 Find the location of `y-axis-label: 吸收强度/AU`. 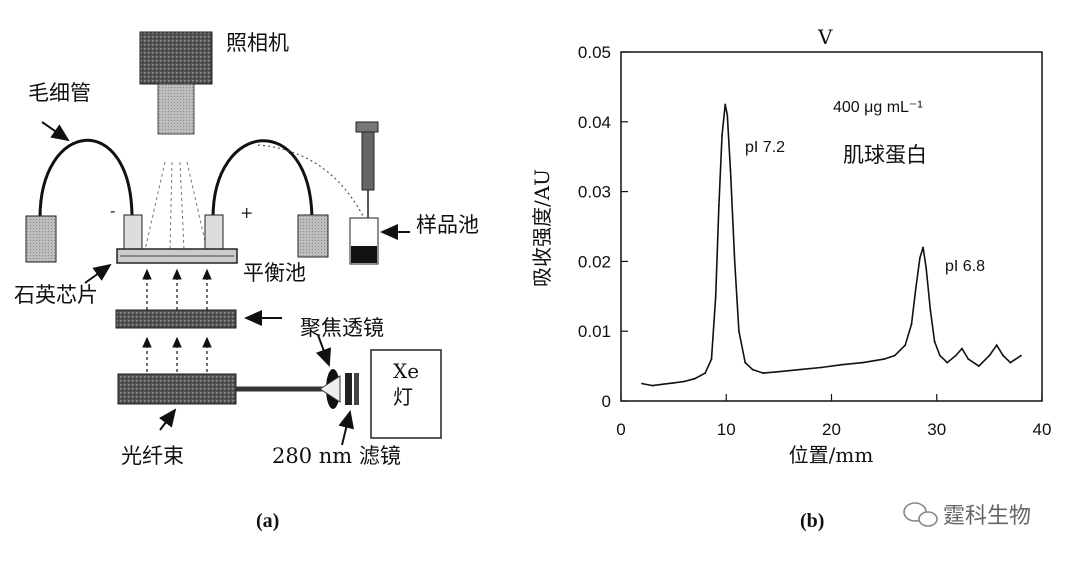

y-axis-label: 吸收强度/AU is located at coordinates (542, 228).